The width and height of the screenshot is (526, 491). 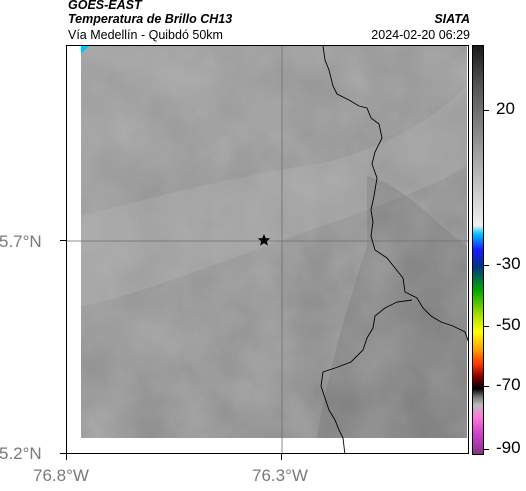 What do you see at coordinates (145, 35) in the screenshot?
I see `region-subtitle: Vía Medellín - Quibdó 50km` at bounding box center [145, 35].